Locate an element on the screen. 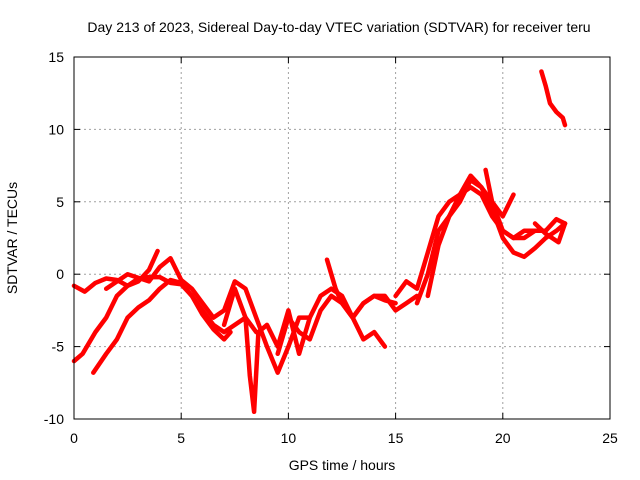 The height and width of the screenshot is (480, 640). x-tick-label: 10 is located at coordinates (289, 438).